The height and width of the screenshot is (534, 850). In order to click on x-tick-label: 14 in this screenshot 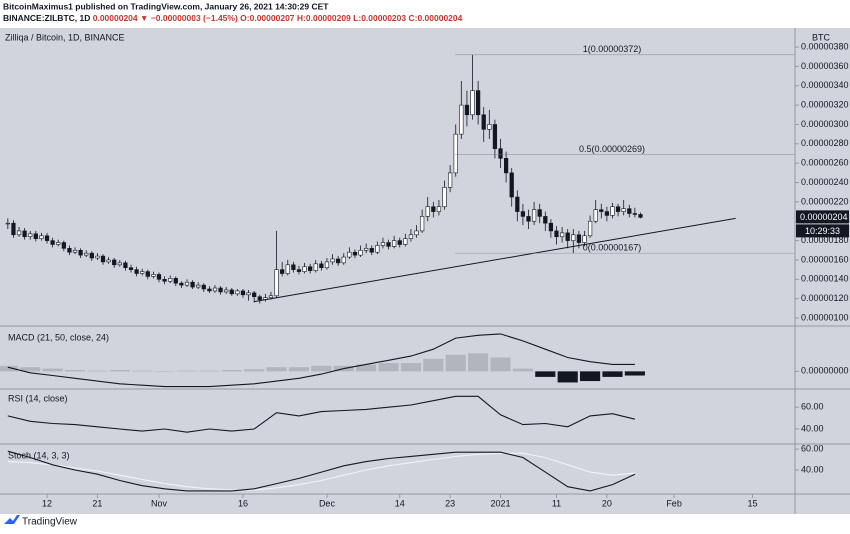, I will do `click(400, 503)`.